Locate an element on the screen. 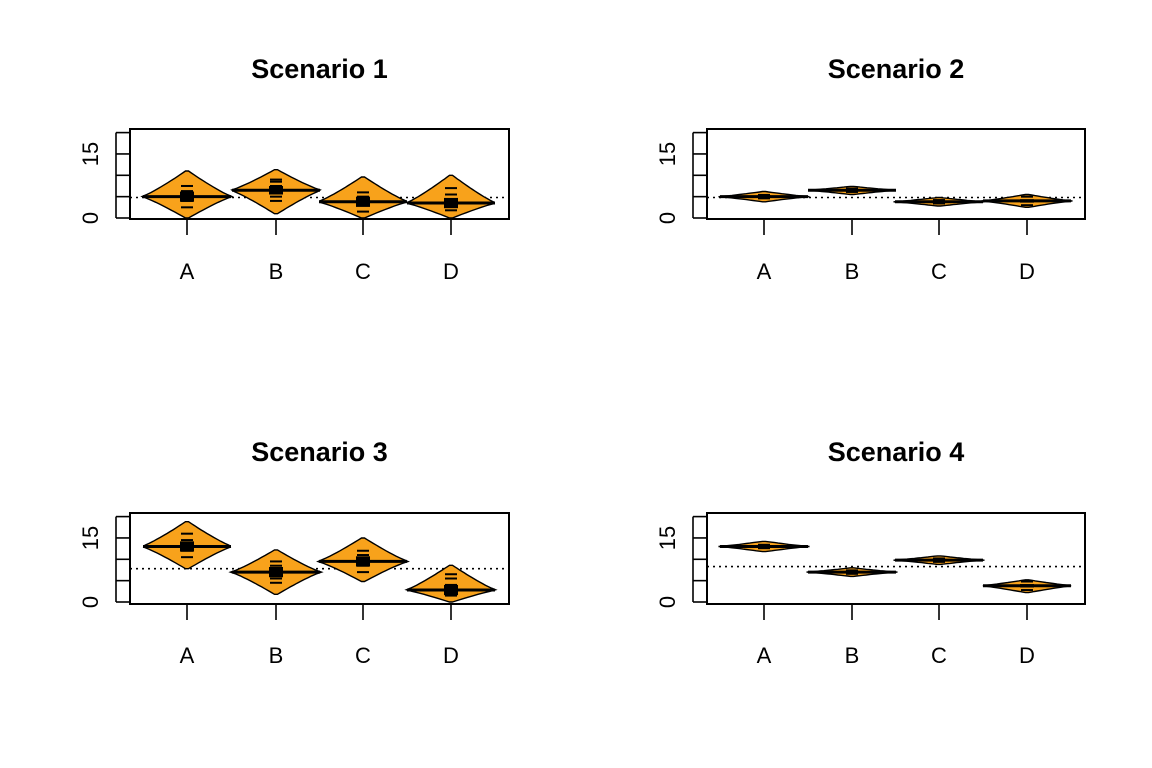  chart-title: Scenario 1 is located at coordinates (319, 69).